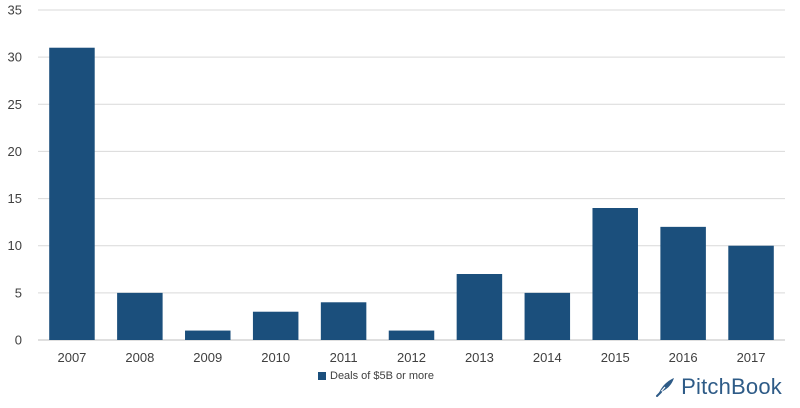 Image resolution: width=800 pixels, height=408 pixels. I want to click on bar-2011, so click(343, 321).